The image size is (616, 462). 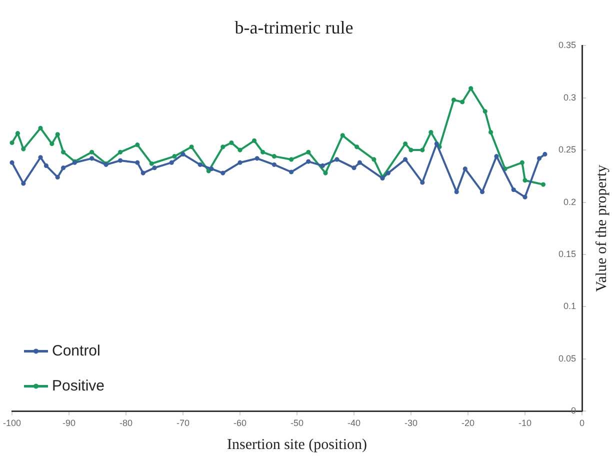 I want to click on y-tick-label: 0.25, so click(x=567, y=149).